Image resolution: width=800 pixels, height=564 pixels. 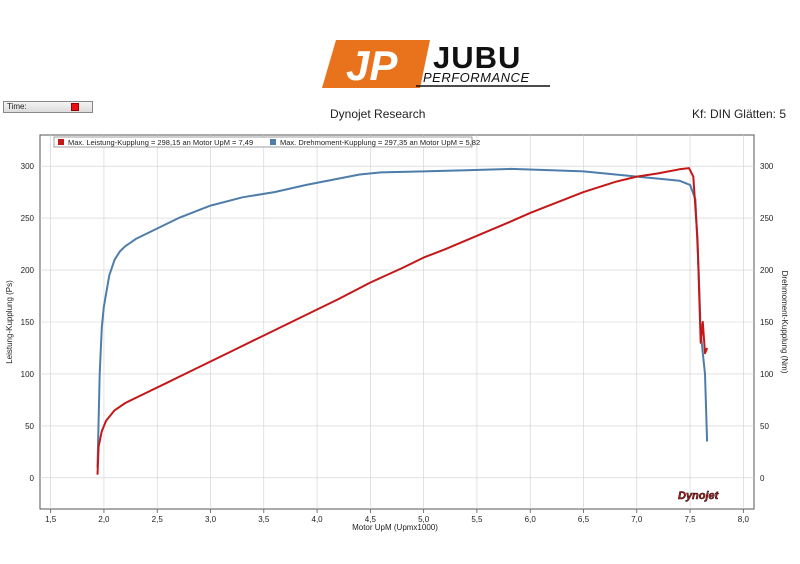 I want to click on logo-brand: JUBU, so click(x=477, y=57).